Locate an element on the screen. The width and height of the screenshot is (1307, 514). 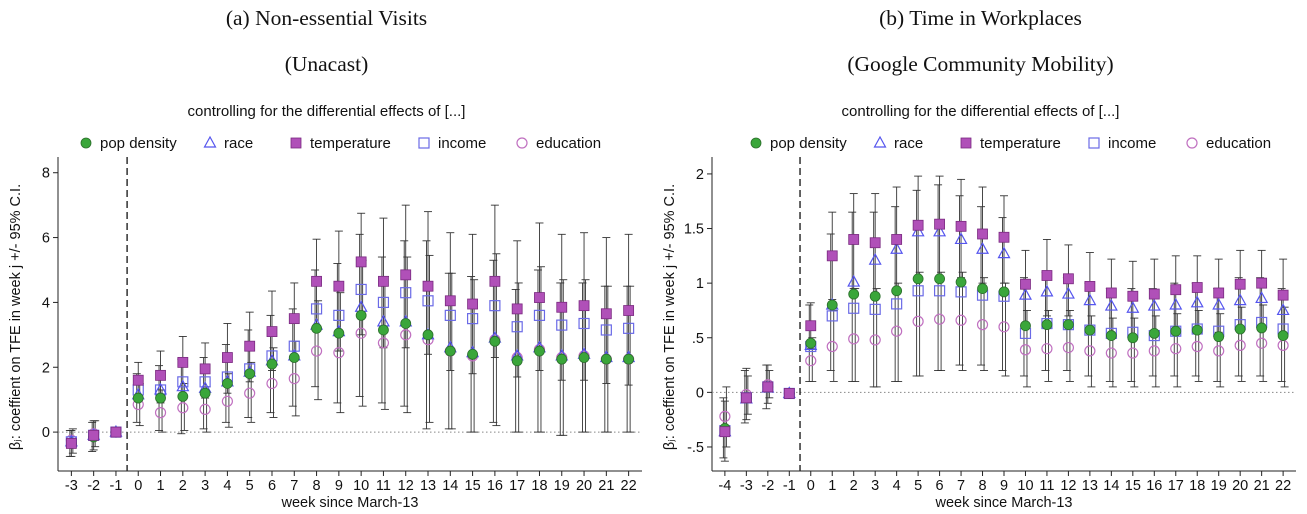
x-tick-label: 4 is located at coordinates (897, 486).